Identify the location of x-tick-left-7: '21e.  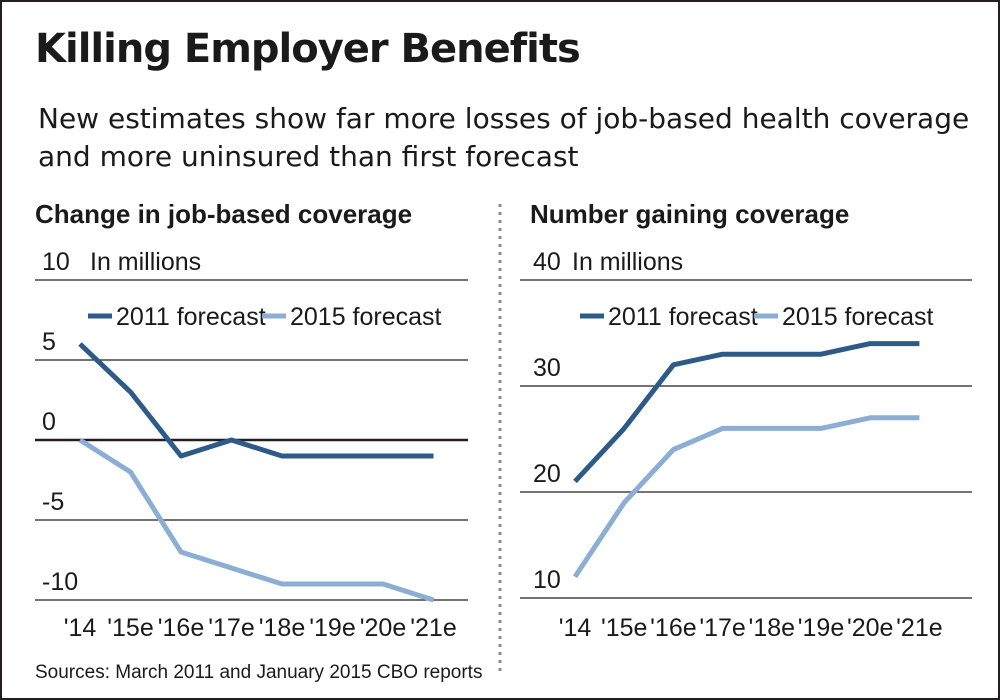
(433, 628).